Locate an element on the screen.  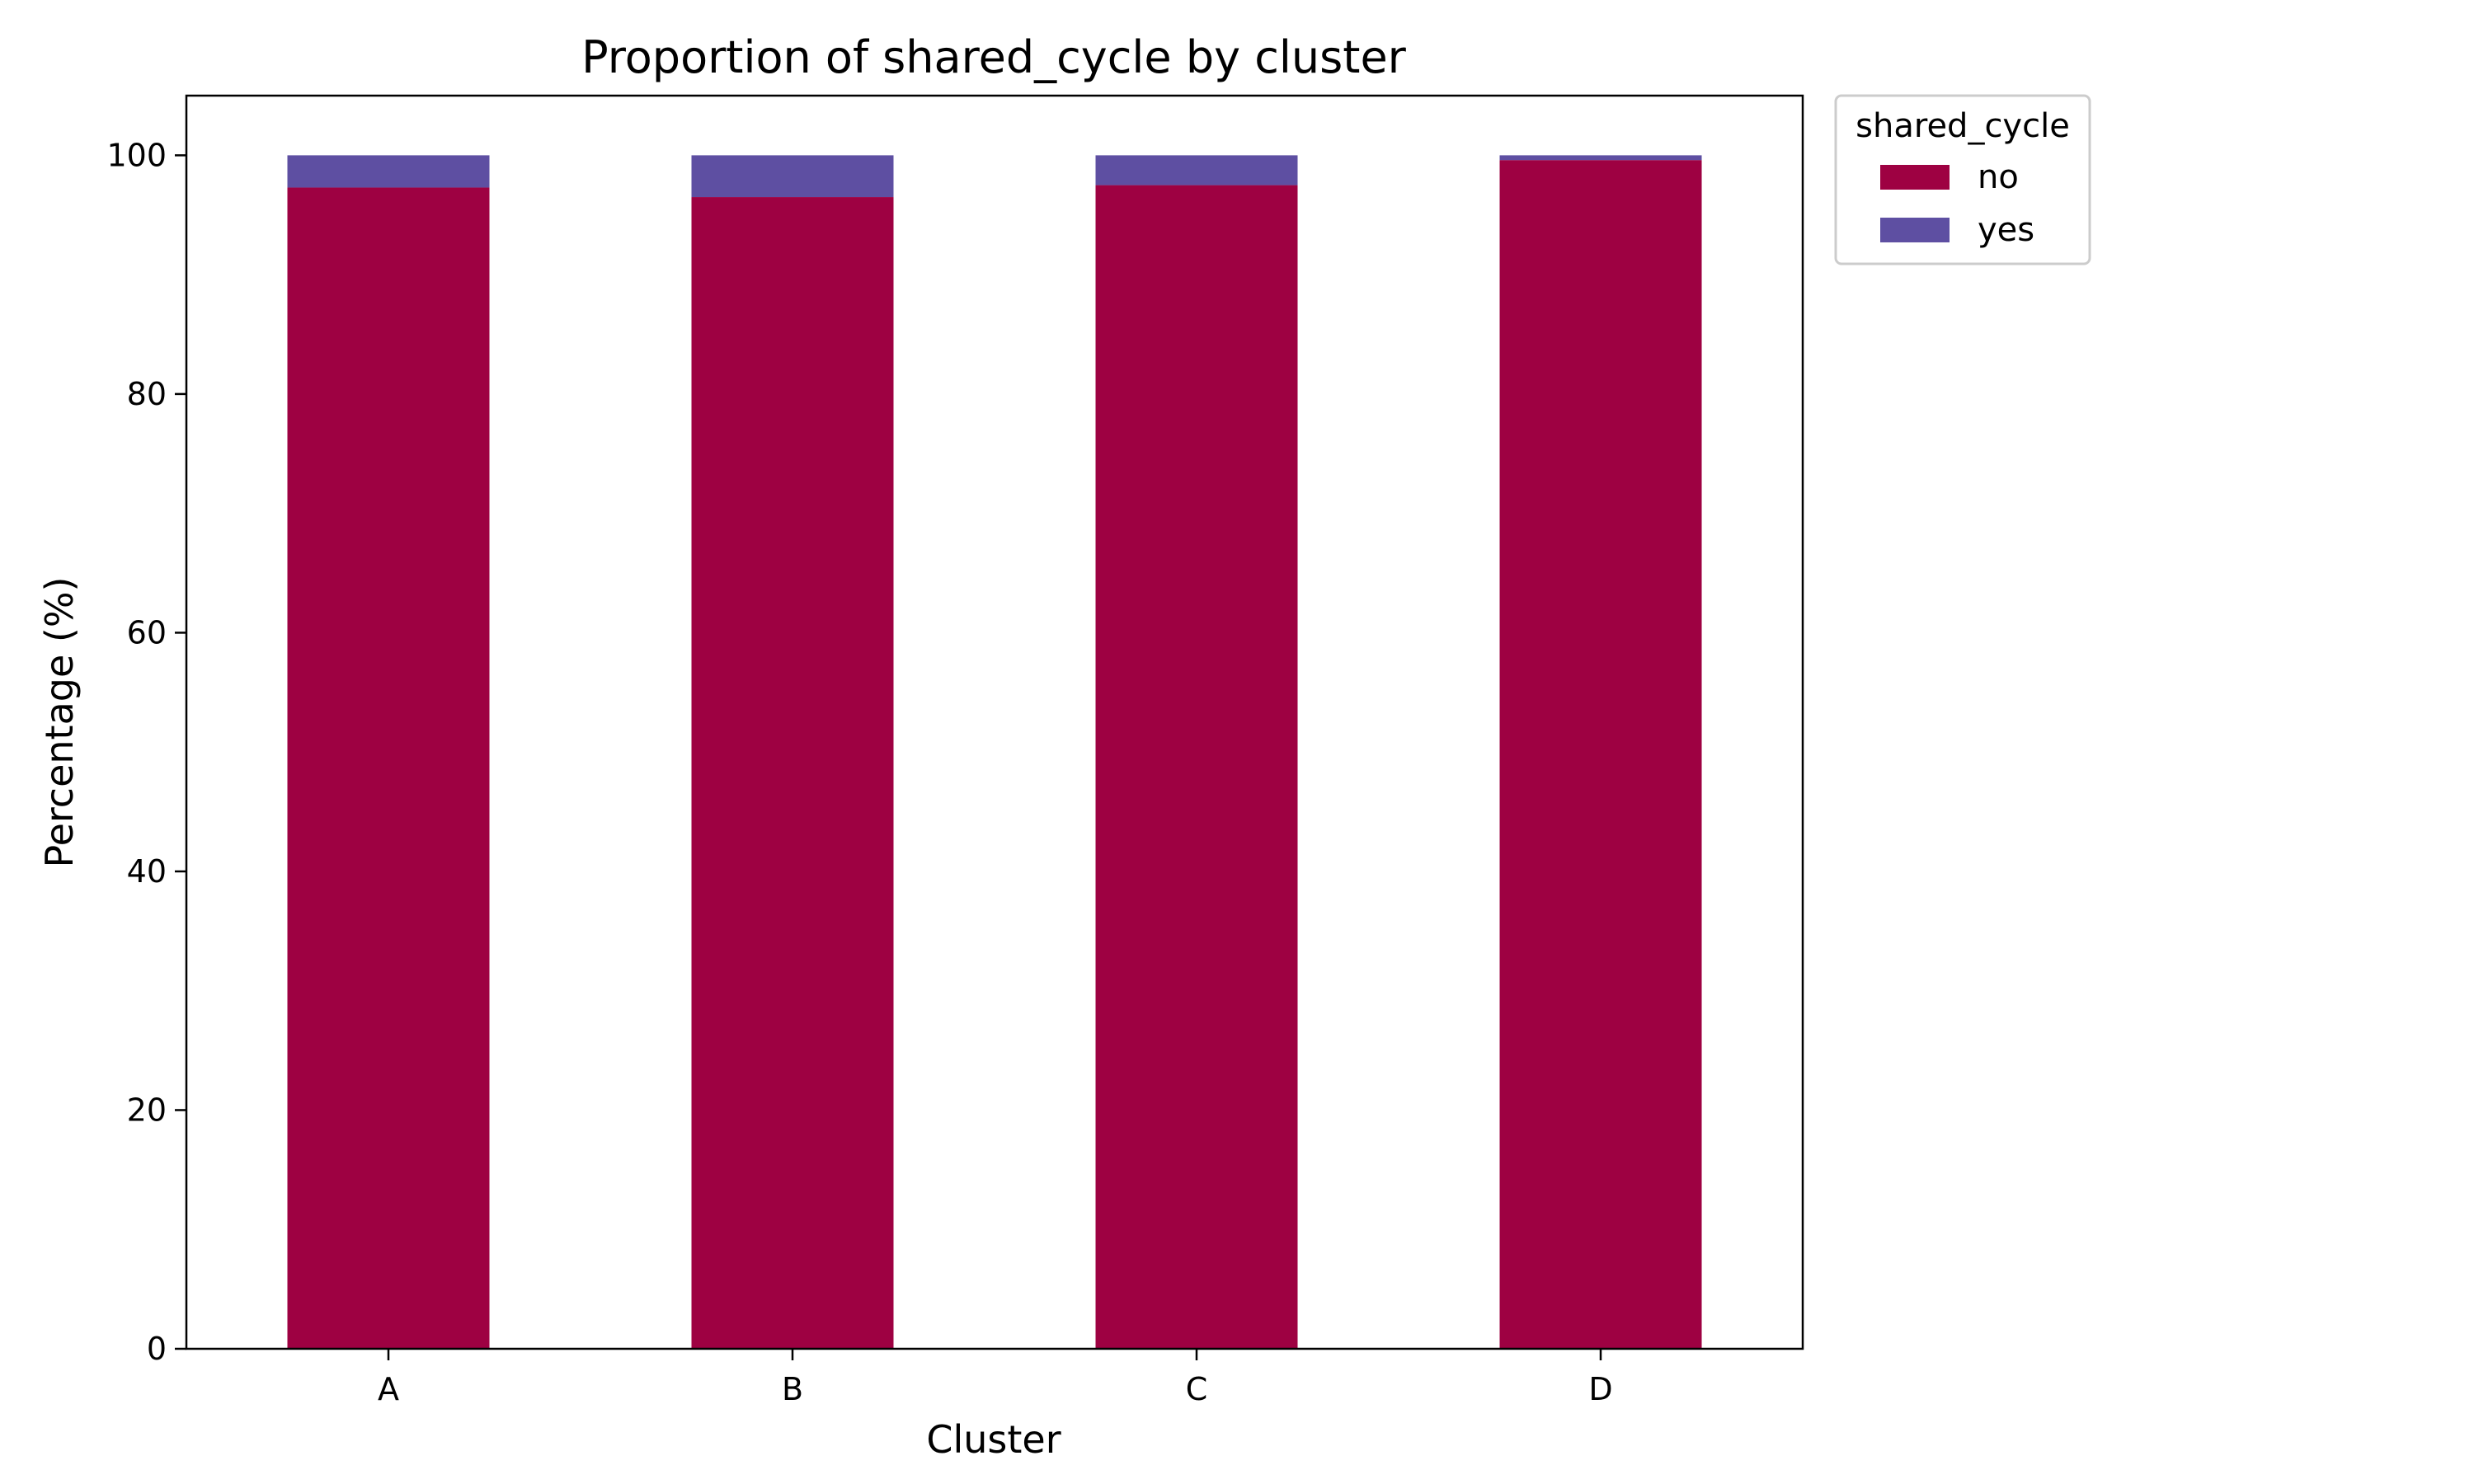
legend-swatch-yes is located at coordinates (1915, 230).